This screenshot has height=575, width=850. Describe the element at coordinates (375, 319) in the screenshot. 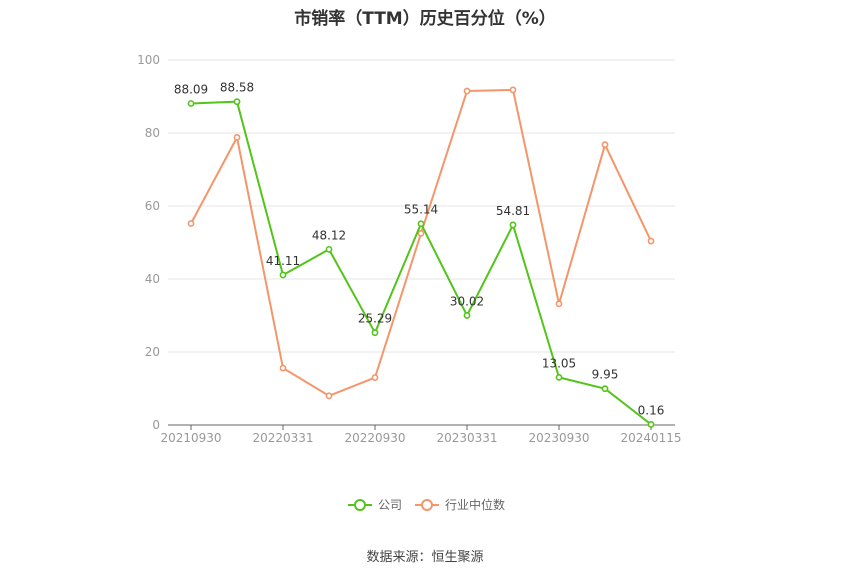

I see `data-label: 25.29` at that location.